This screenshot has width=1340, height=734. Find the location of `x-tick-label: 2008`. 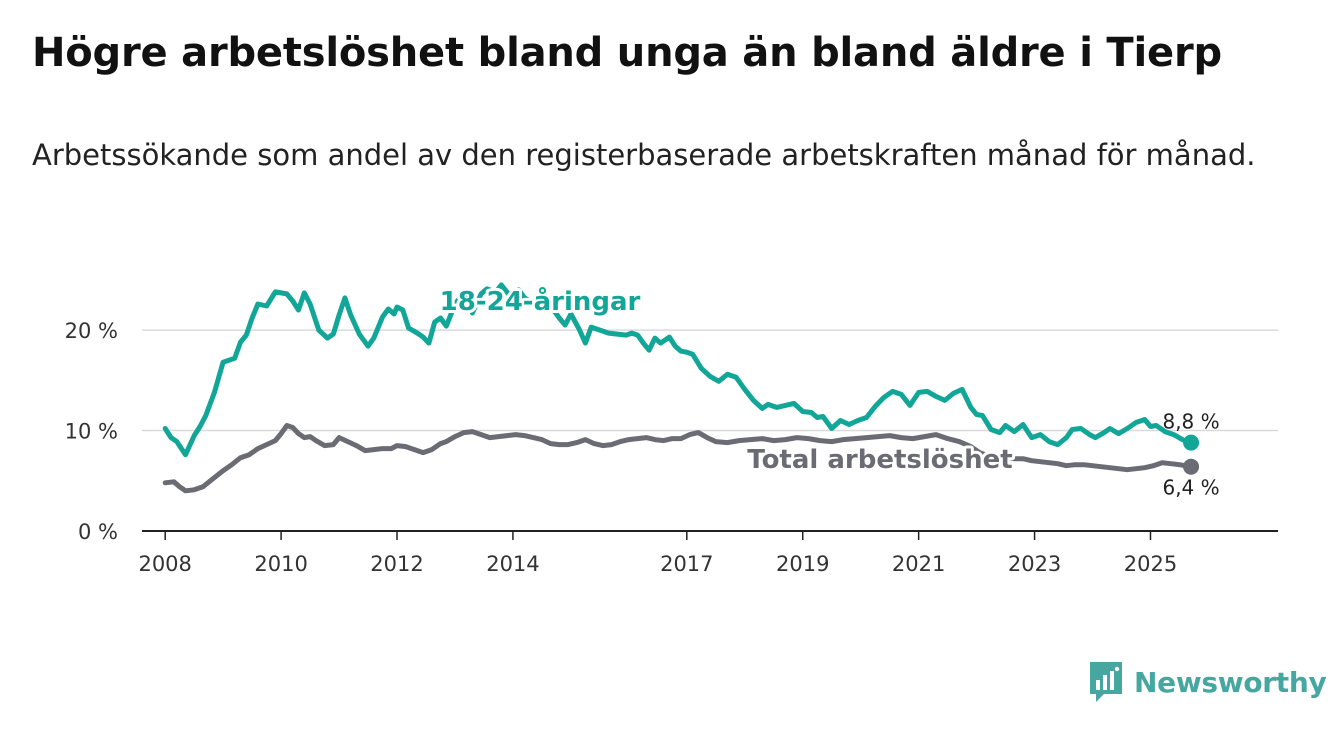

x-tick-label: 2008 is located at coordinates (164, 564).